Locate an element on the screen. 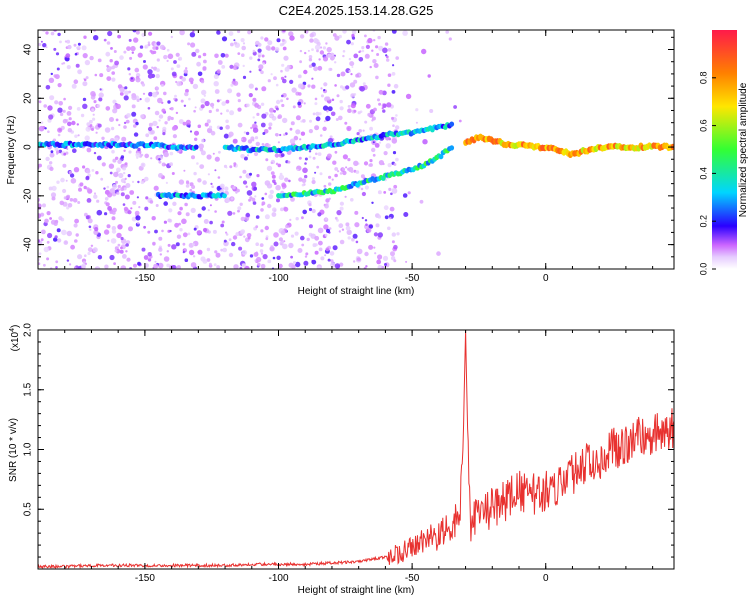 This screenshot has height=600, width=750. y-tick-label: 40 is located at coordinates (28, 50).